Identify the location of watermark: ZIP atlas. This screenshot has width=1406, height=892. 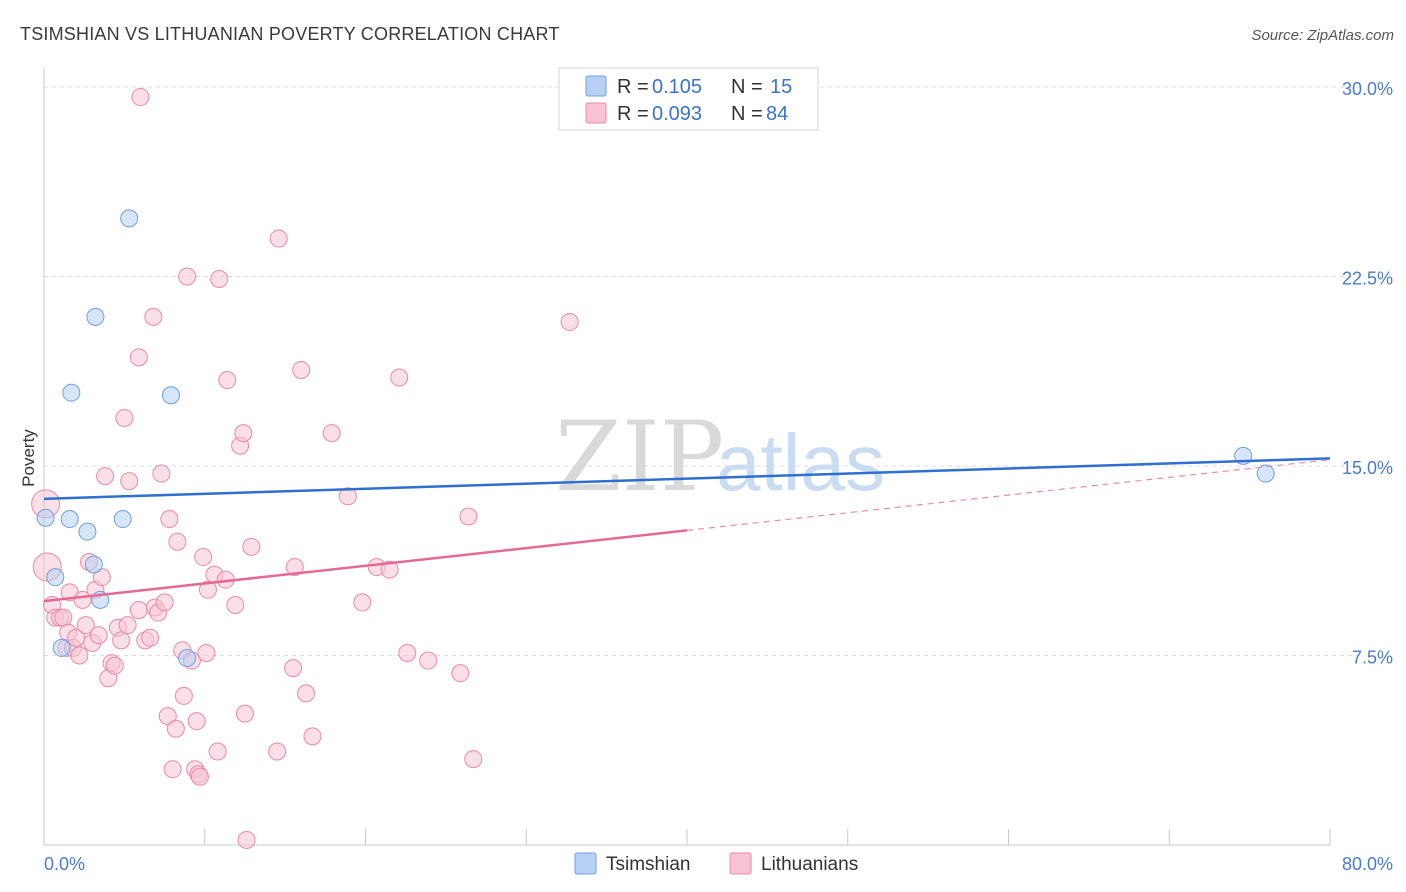
(720, 457).